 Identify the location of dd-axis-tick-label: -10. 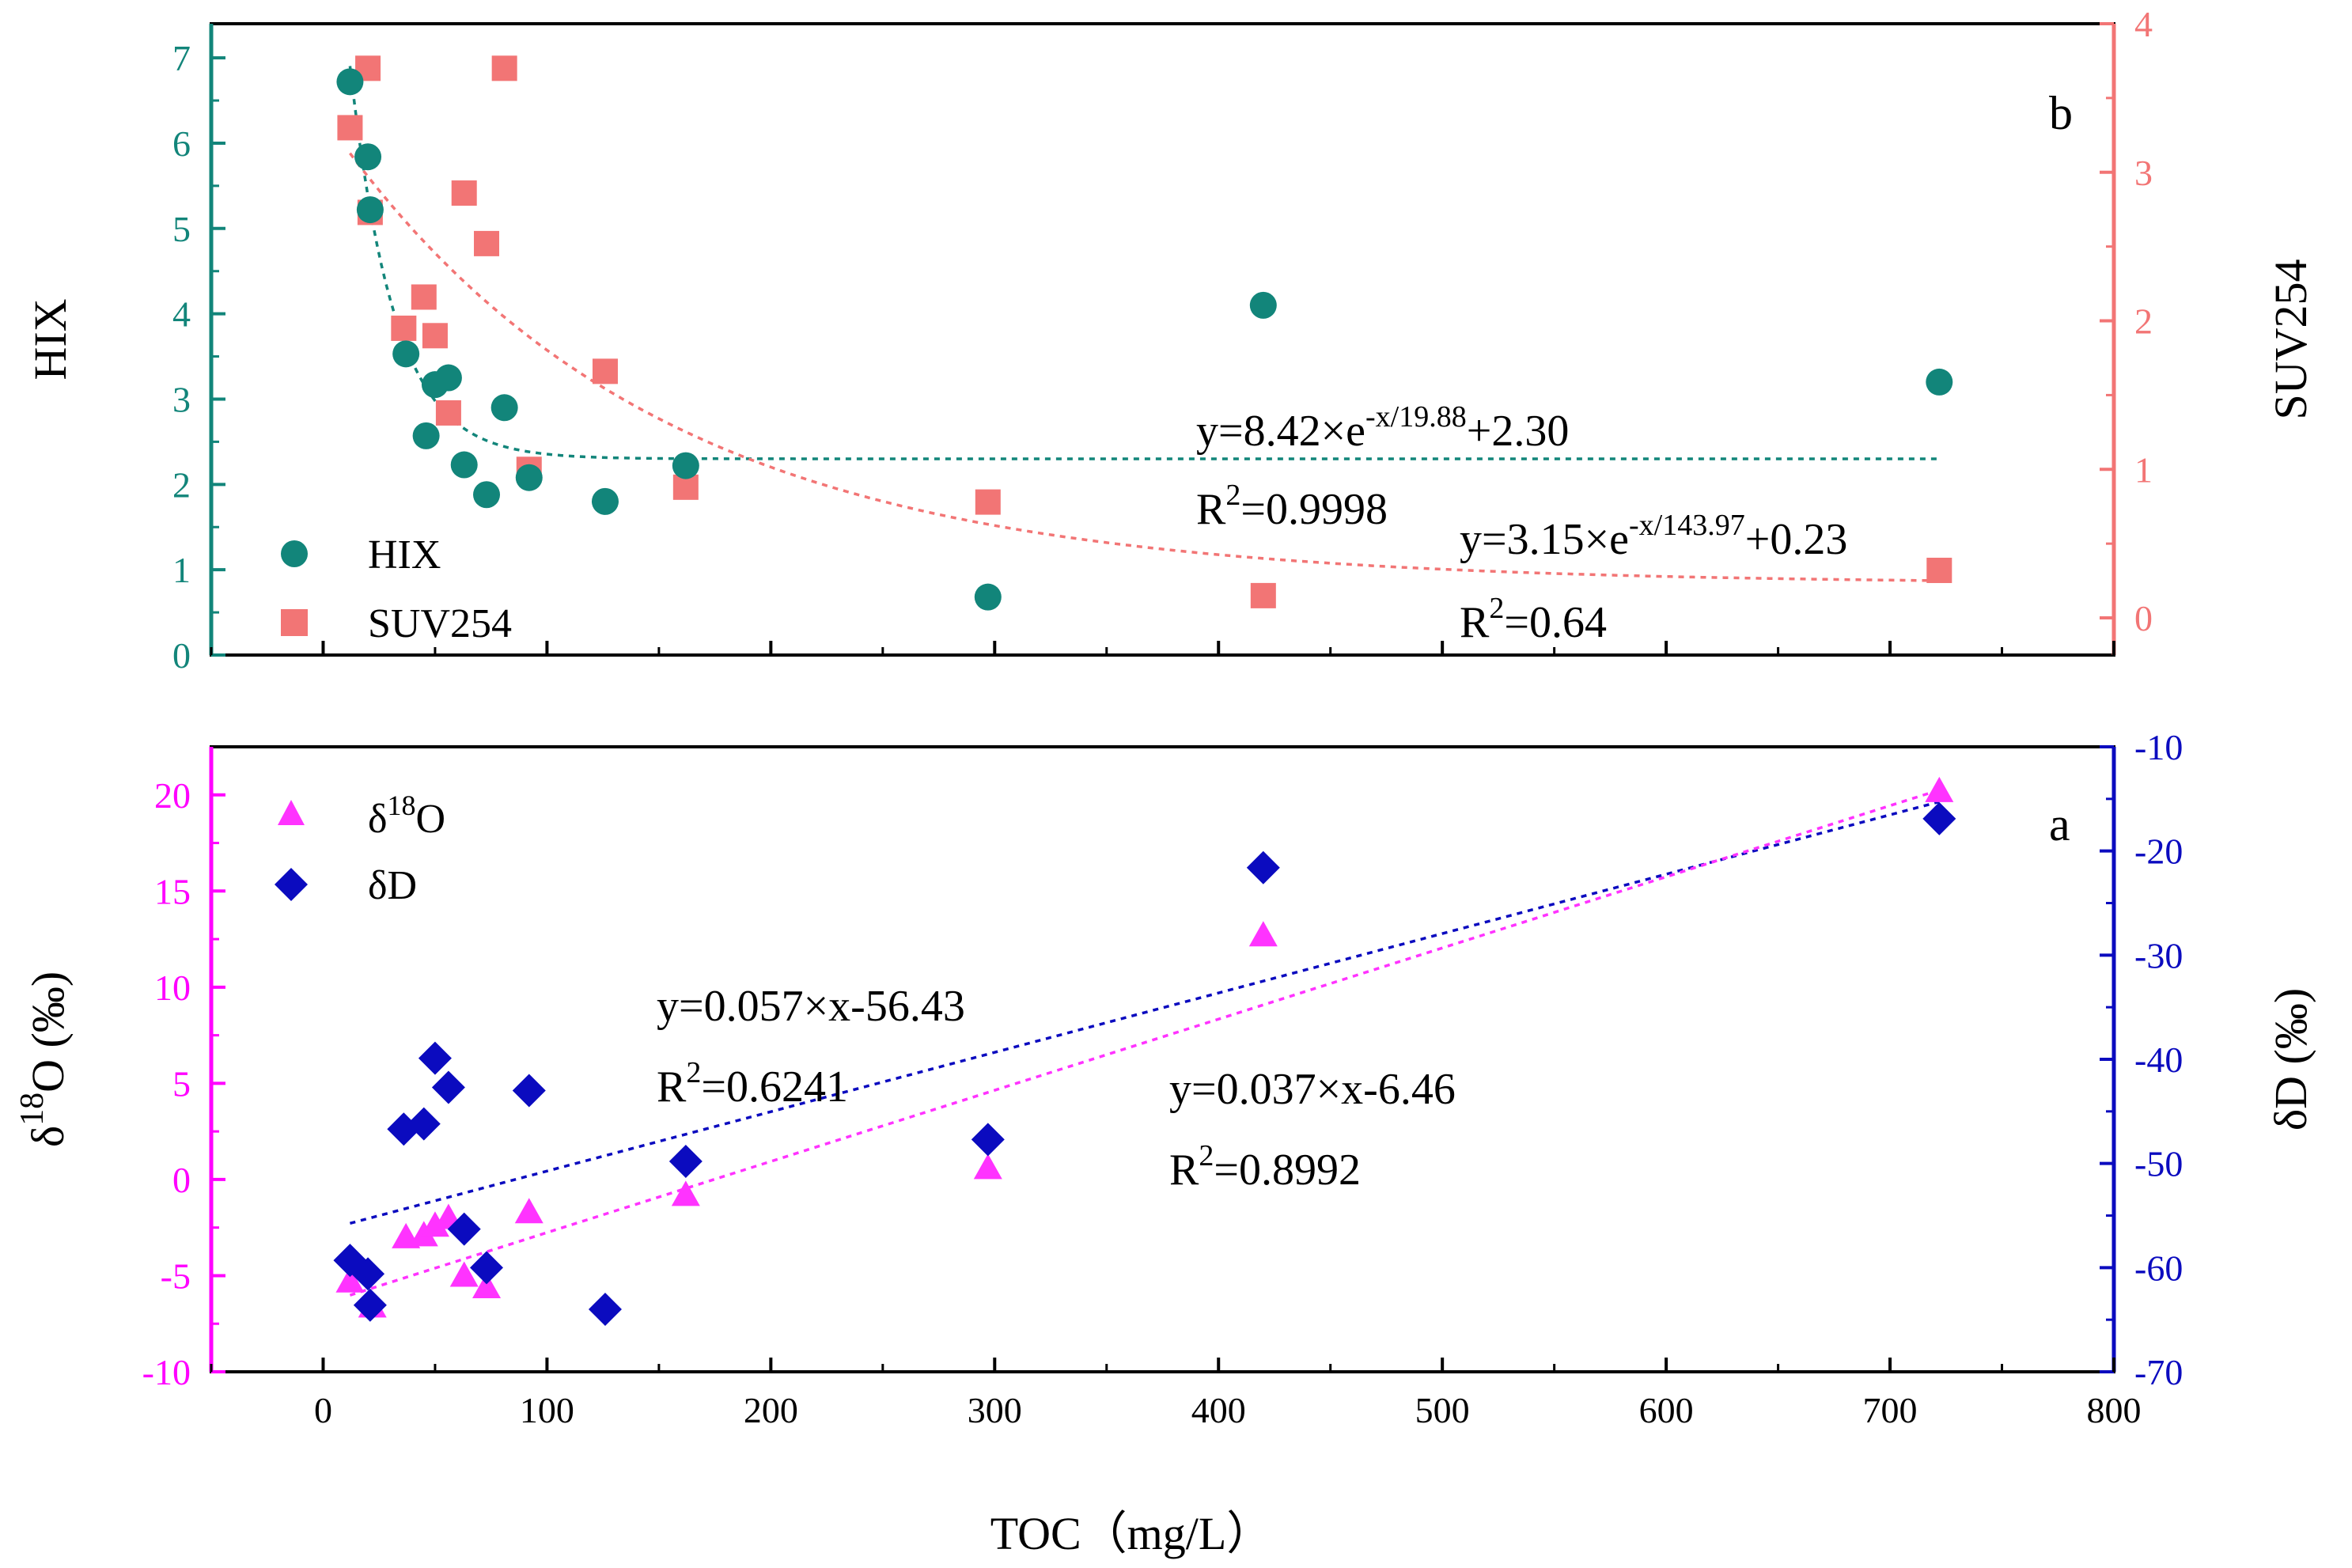
(2158, 747).